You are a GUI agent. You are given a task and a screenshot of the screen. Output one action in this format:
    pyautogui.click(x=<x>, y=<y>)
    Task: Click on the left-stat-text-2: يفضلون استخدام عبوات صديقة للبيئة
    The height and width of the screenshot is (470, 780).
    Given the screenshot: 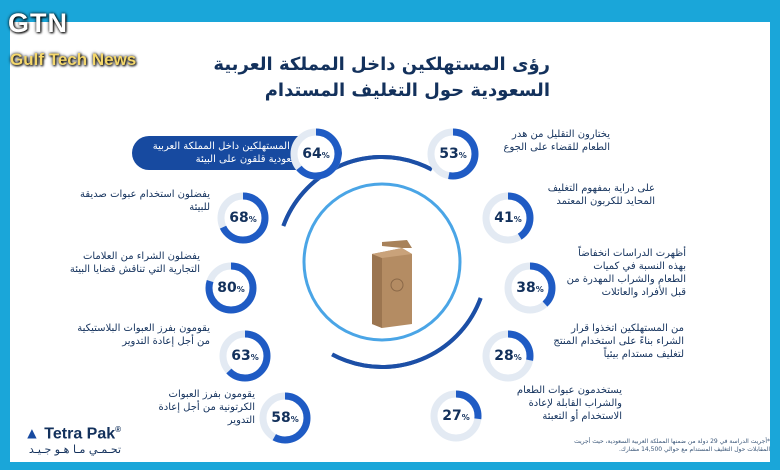 What is the action you would take?
    pyautogui.click(x=144, y=201)
    